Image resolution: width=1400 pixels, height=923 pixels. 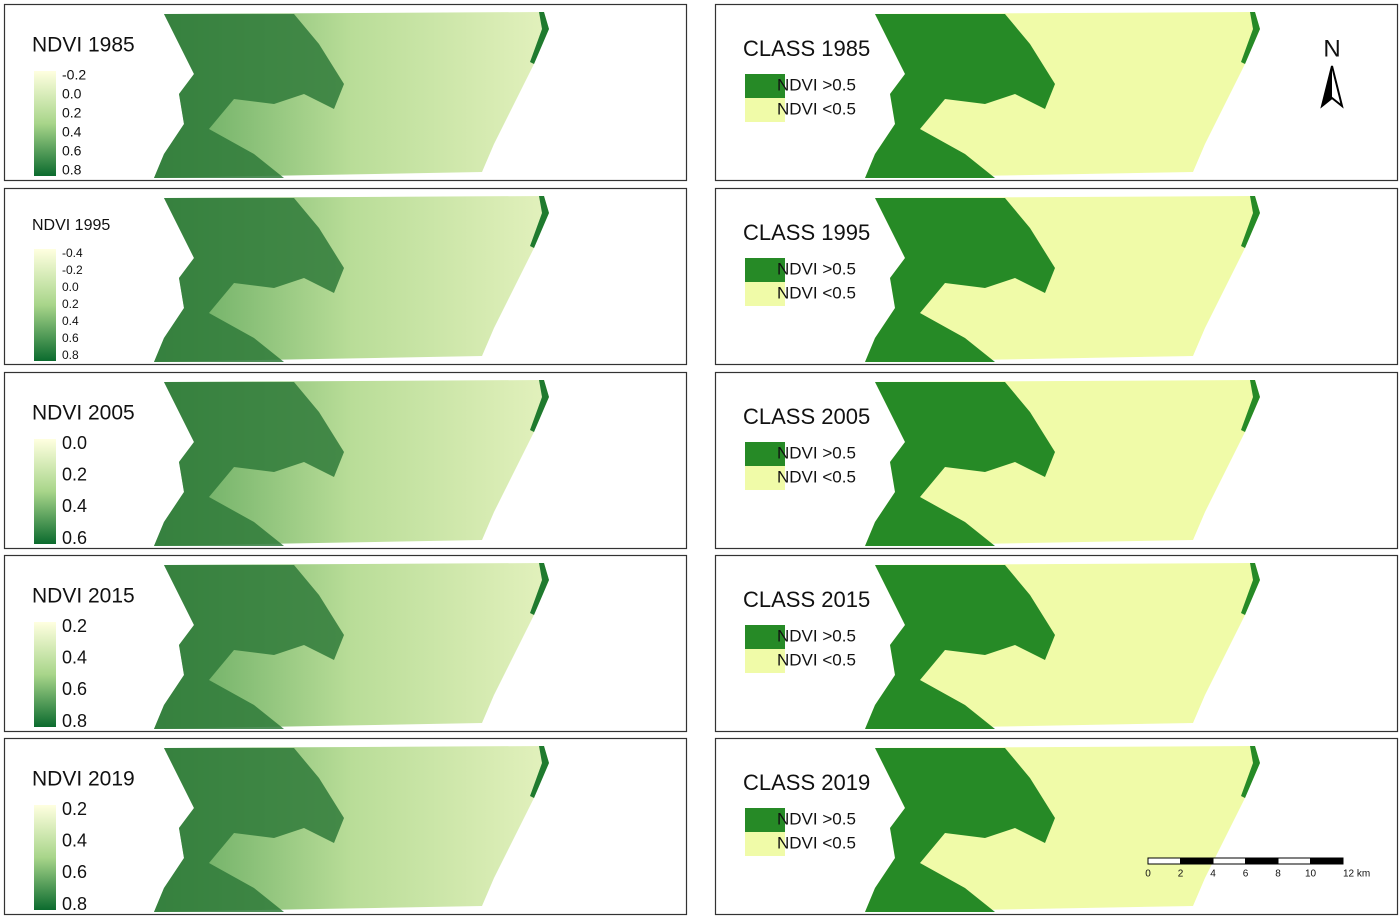 I want to click on legend-title: NDVI 2015, so click(x=83, y=596).